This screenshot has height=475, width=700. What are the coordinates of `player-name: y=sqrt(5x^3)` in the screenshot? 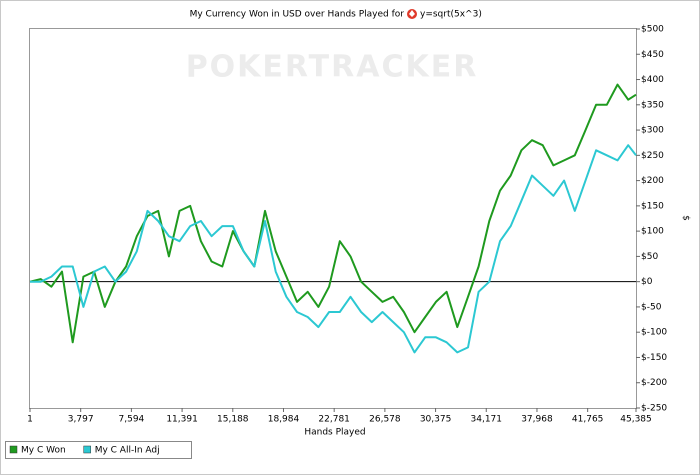 It's located at (451, 15).